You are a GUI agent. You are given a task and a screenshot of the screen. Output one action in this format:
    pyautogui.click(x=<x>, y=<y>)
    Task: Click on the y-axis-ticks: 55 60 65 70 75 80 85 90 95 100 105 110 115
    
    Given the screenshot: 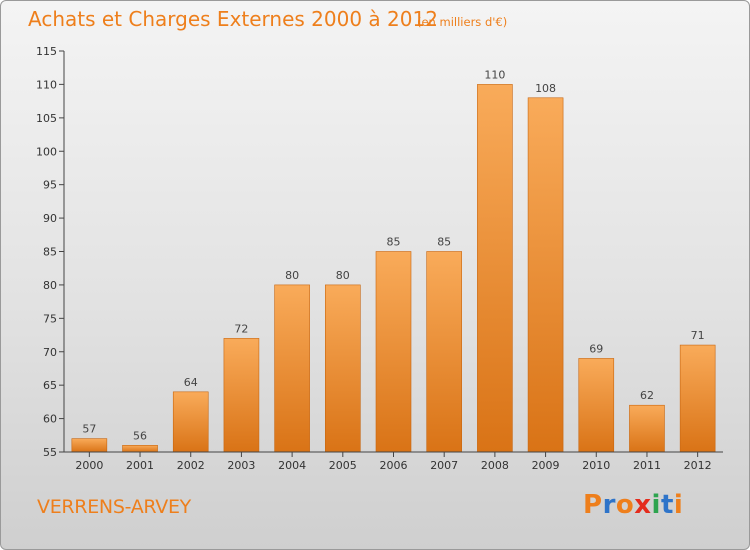 What is the action you would take?
    pyautogui.click(x=50, y=252)
    